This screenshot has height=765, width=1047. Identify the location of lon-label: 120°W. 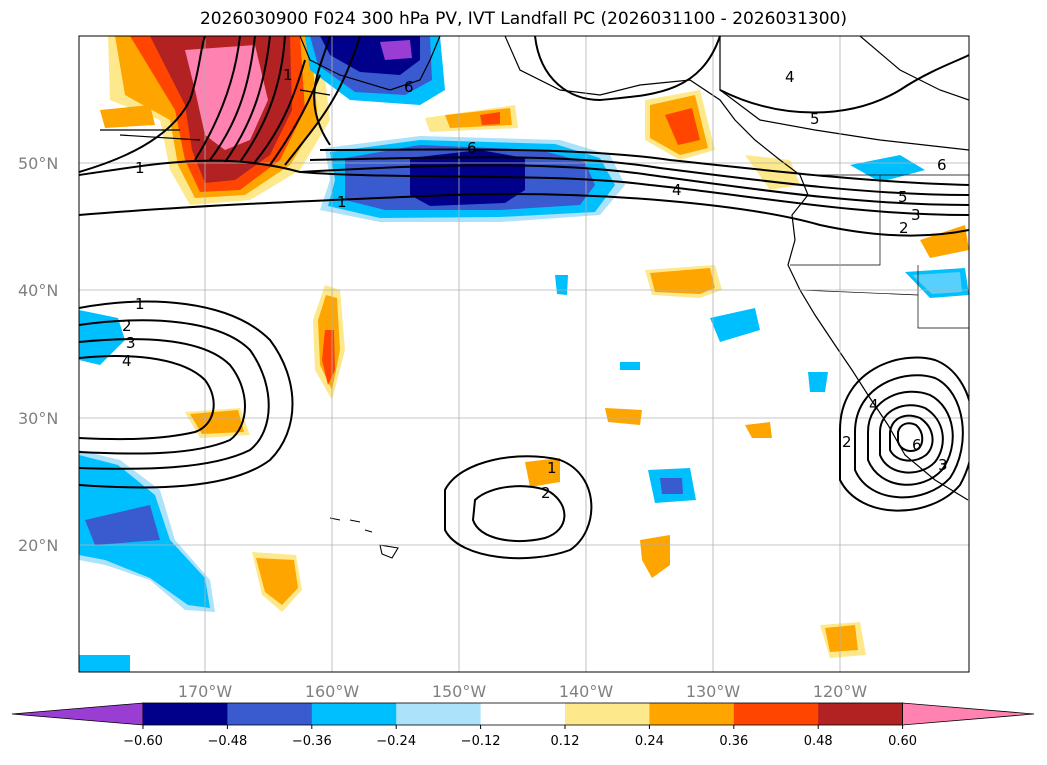
(840, 691).